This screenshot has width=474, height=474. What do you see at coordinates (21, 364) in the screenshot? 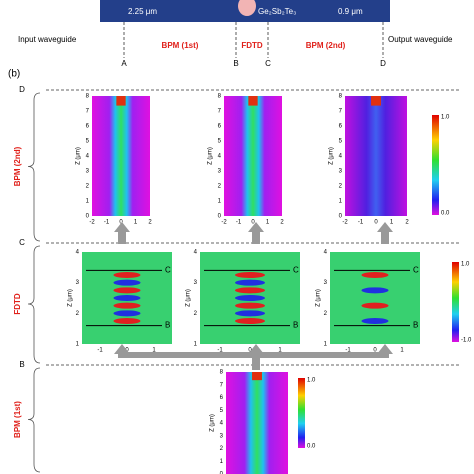
I see `side-marker: B` at bounding box center [21, 364].